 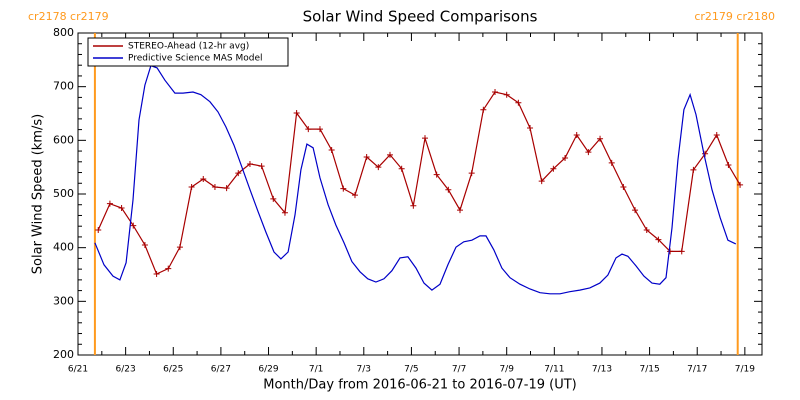 What do you see at coordinates (602, 370) in the screenshot?
I see `x-tick-label: 7/13` at bounding box center [602, 370].